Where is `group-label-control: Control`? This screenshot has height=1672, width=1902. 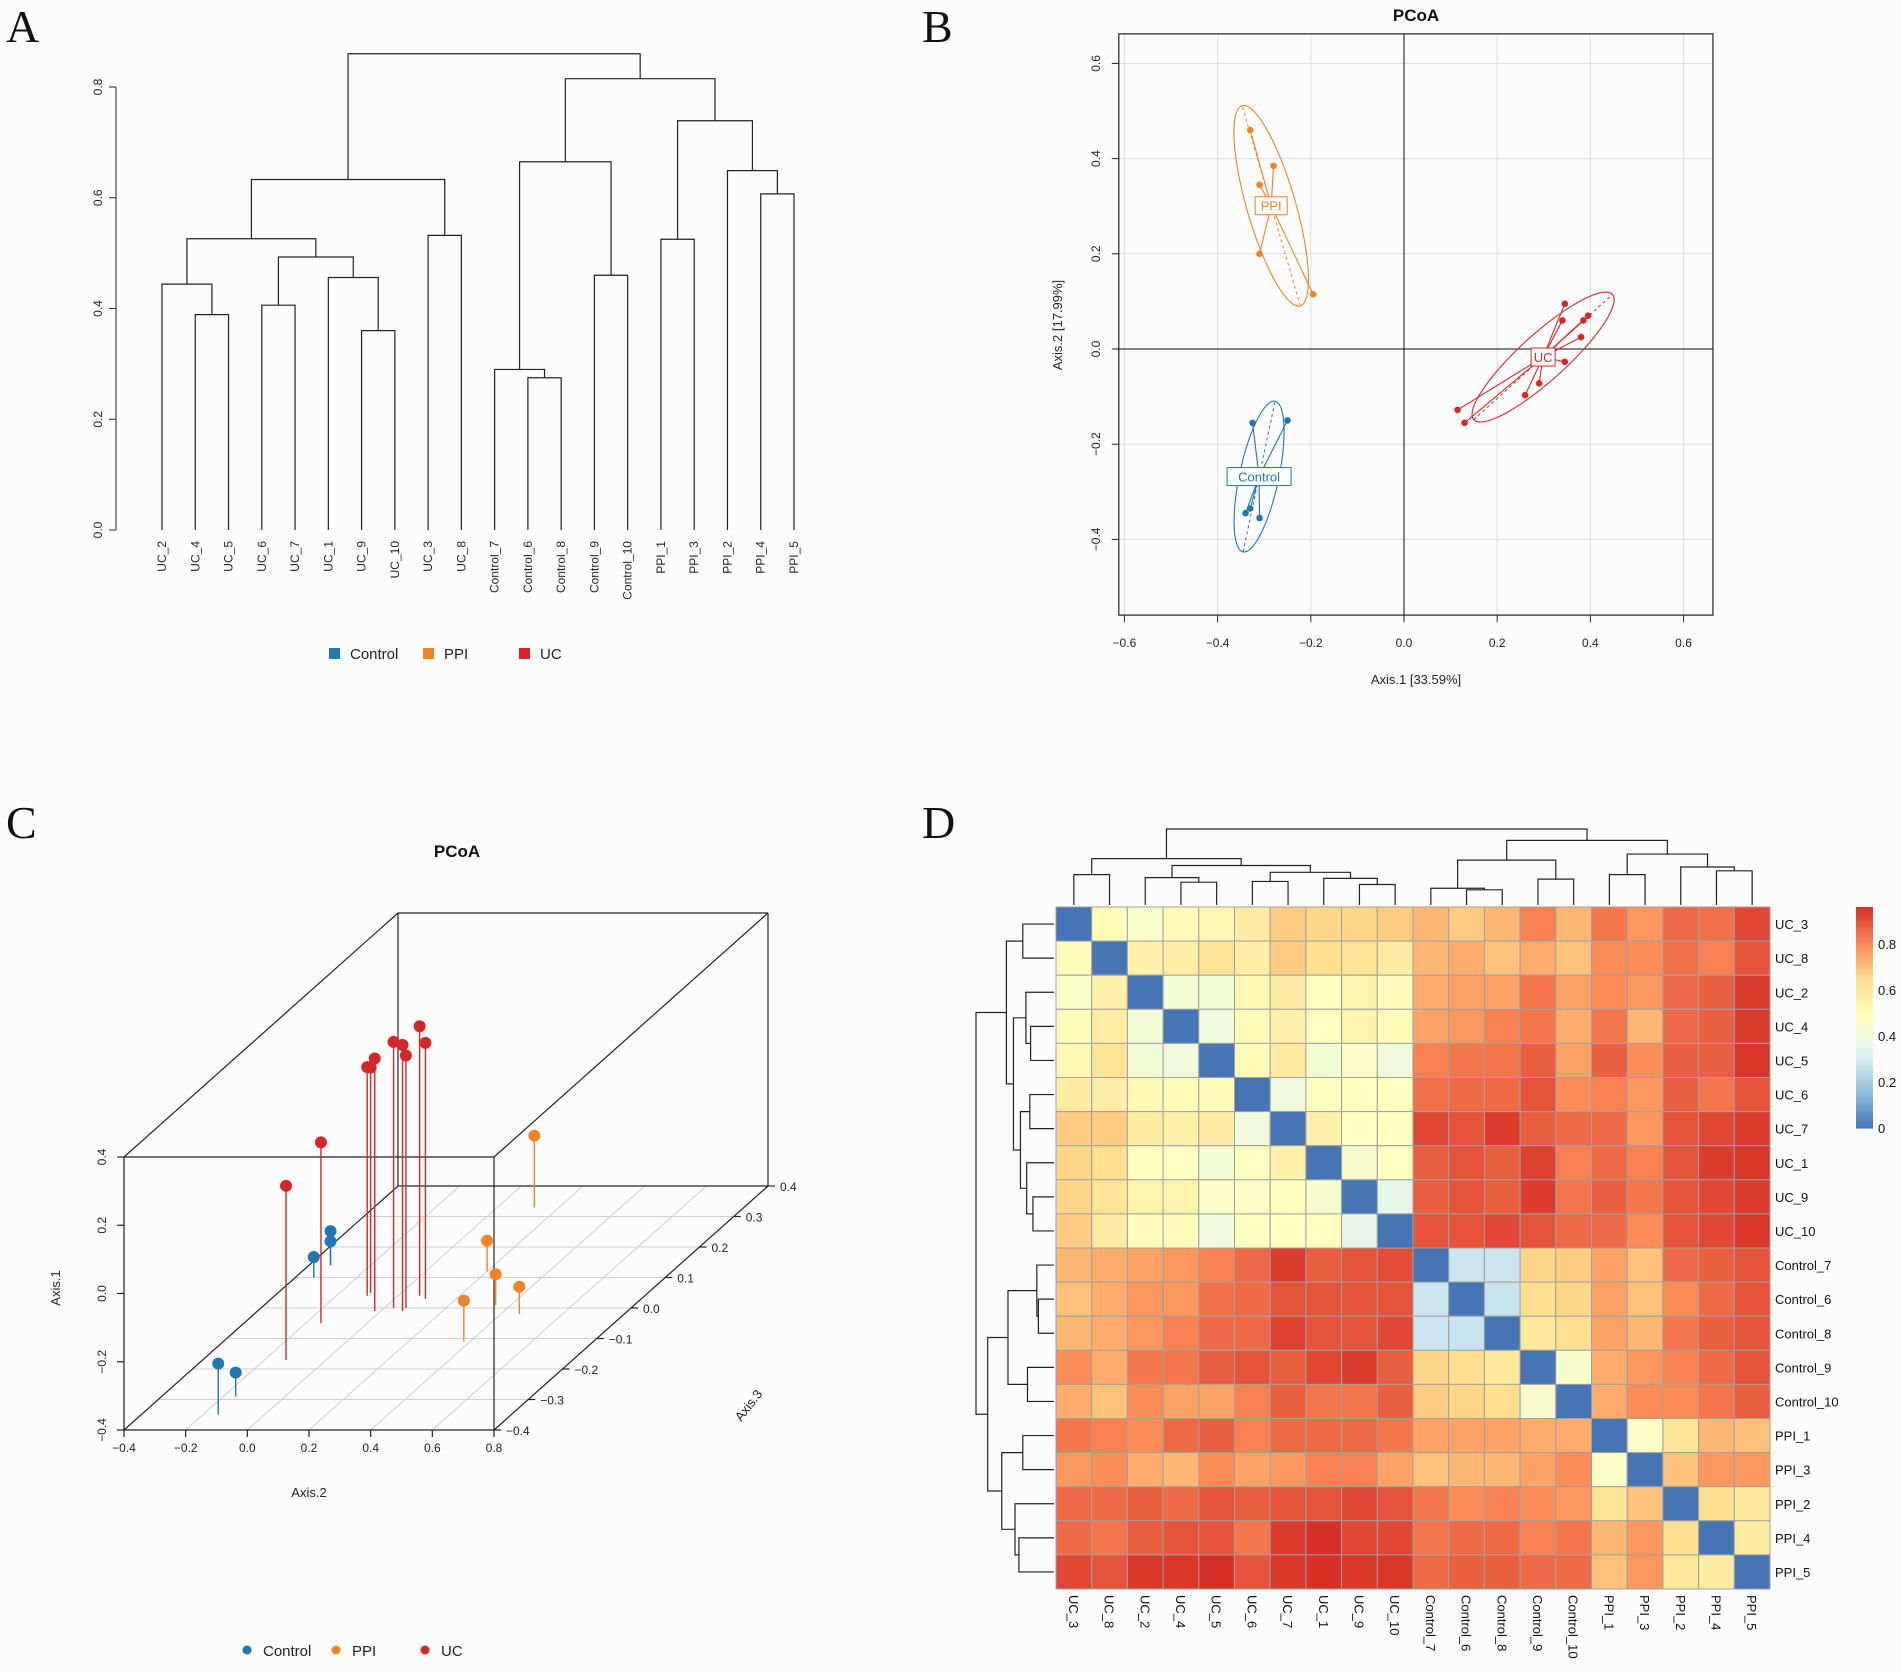
group-label-control: Control is located at coordinates (1259, 477).